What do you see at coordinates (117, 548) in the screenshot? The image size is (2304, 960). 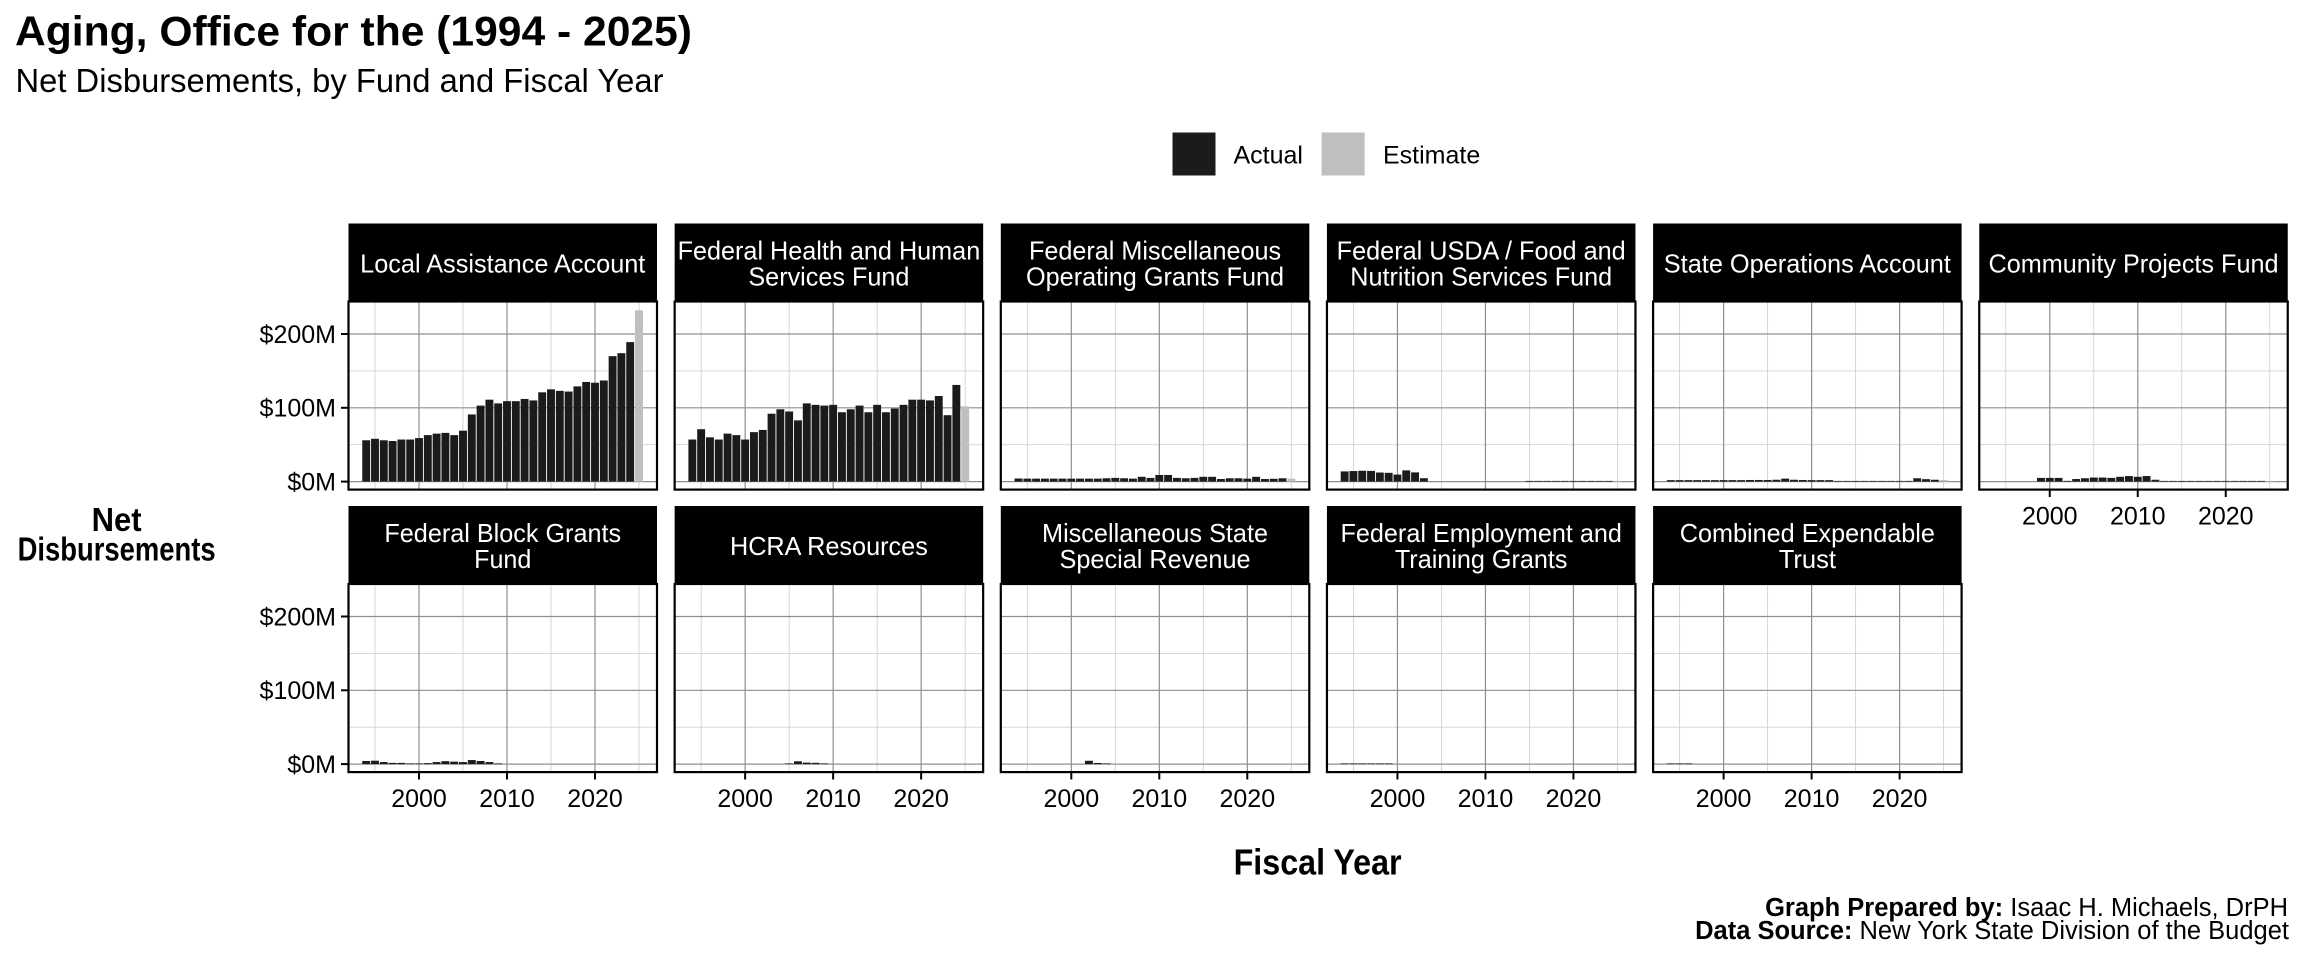 I see `svg-text: Disbursements` at bounding box center [117, 548].